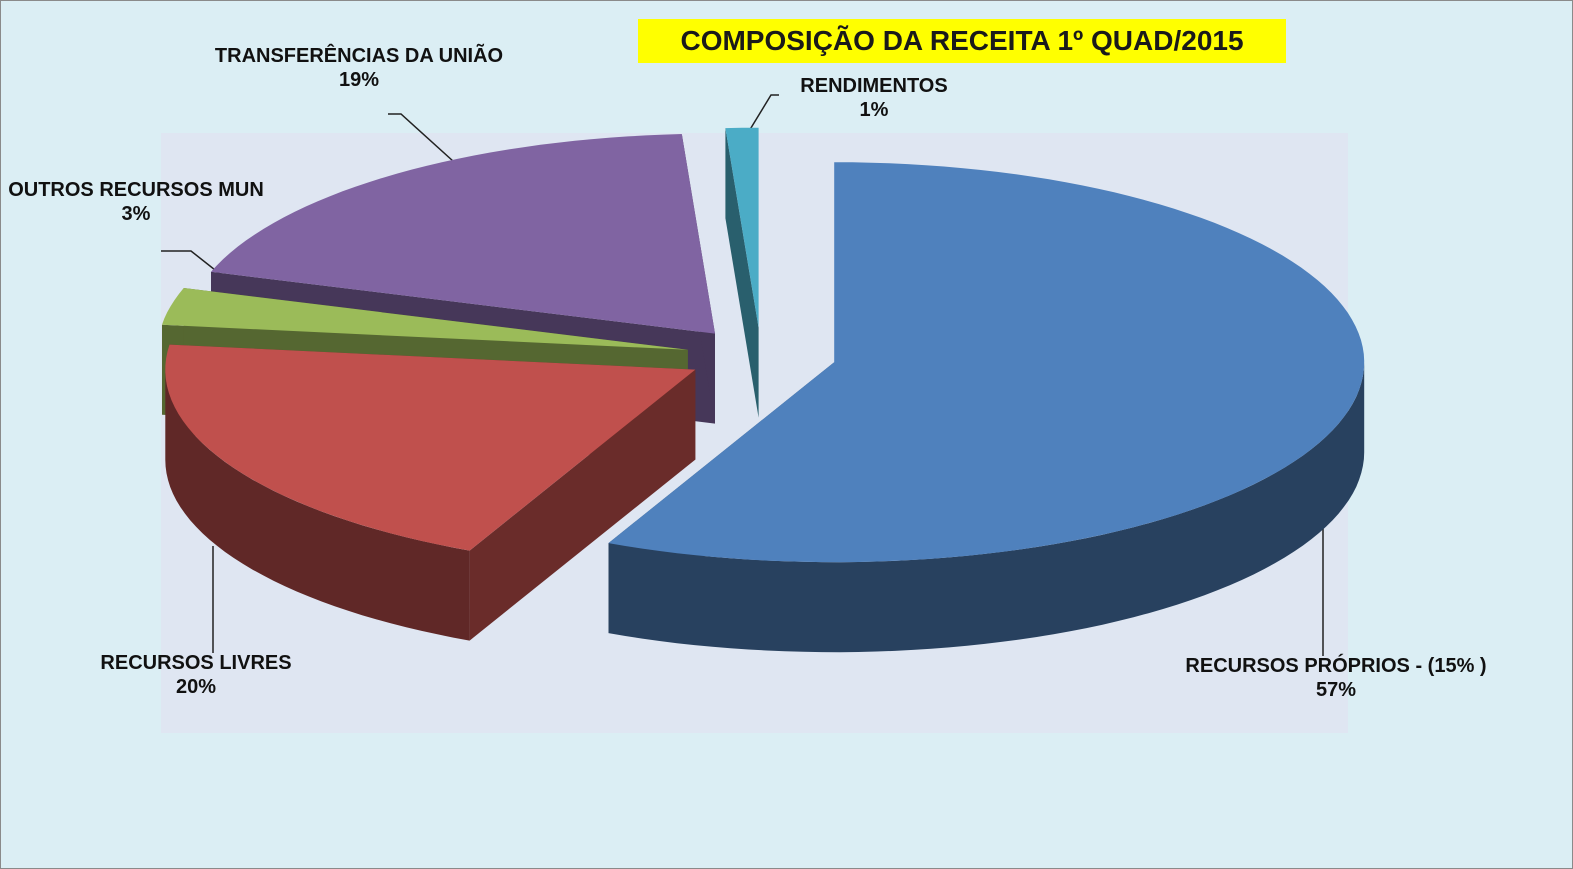 This screenshot has height=869, width=1573. What do you see at coordinates (196, 663) in the screenshot?
I see `category-label: RECURSOS LIVRES` at bounding box center [196, 663].